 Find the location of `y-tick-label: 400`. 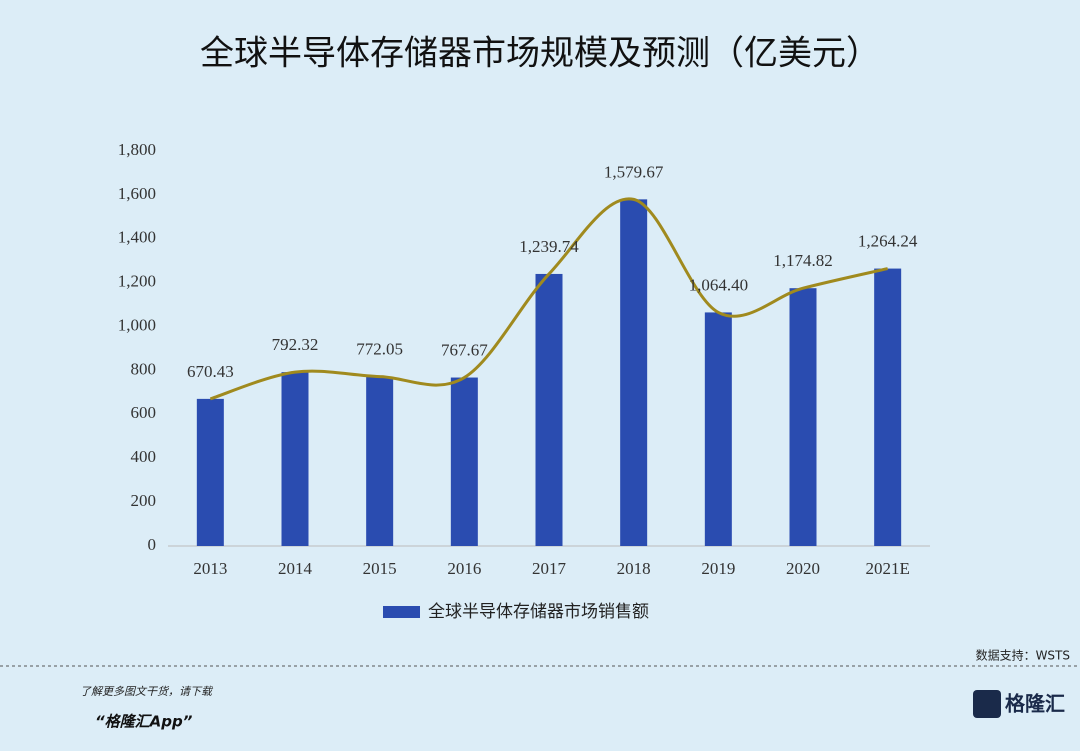

y-tick-label: 400 is located at coordinates (144, 456).